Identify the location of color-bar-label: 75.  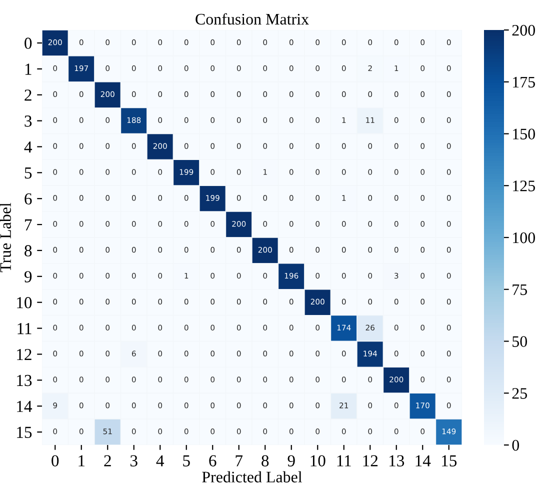
(519, 290).